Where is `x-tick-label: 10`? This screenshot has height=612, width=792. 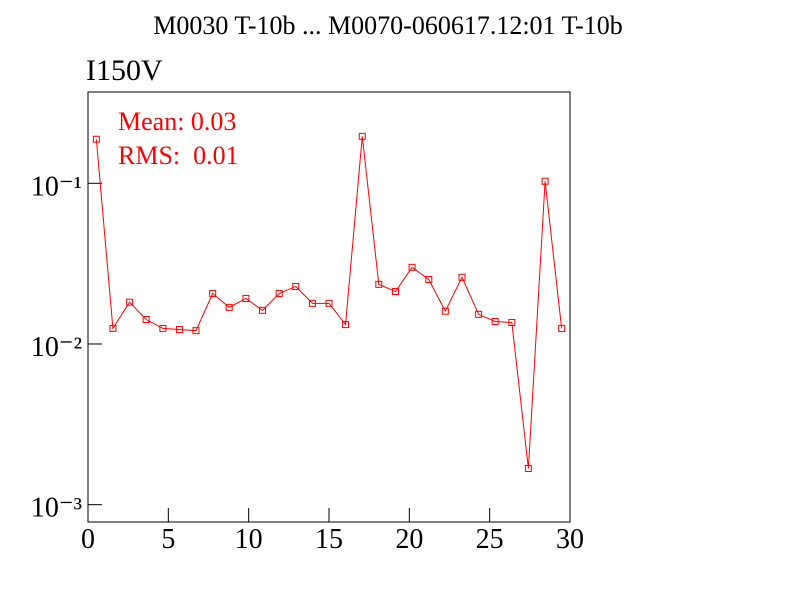 x-tick-label: 10 is located at coordinates (249, 539).